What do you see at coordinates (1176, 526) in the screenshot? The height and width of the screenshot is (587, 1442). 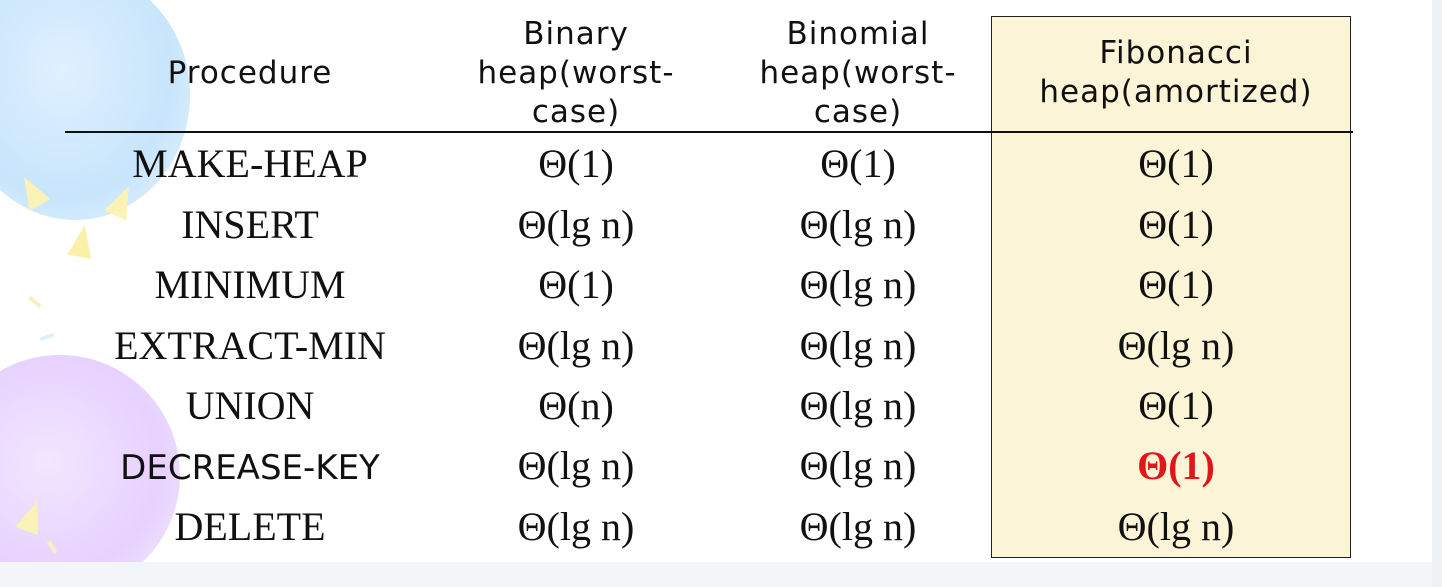 I see `cell-fibonacci-delete: Θ(lg n)` at bounding box center [1176, 526].